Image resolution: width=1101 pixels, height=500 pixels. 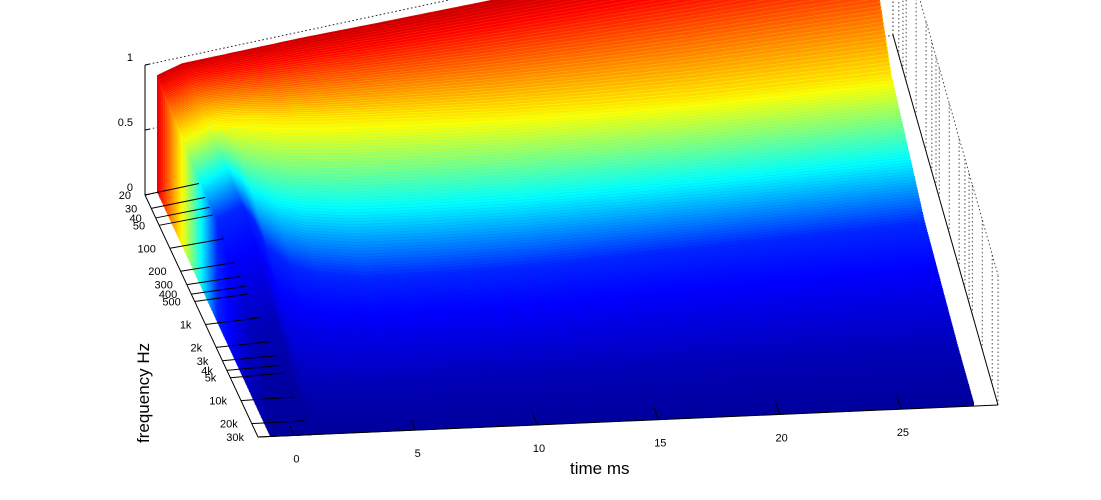 I want to click on y-tick-label: 1k, so click(x=186, y=325).